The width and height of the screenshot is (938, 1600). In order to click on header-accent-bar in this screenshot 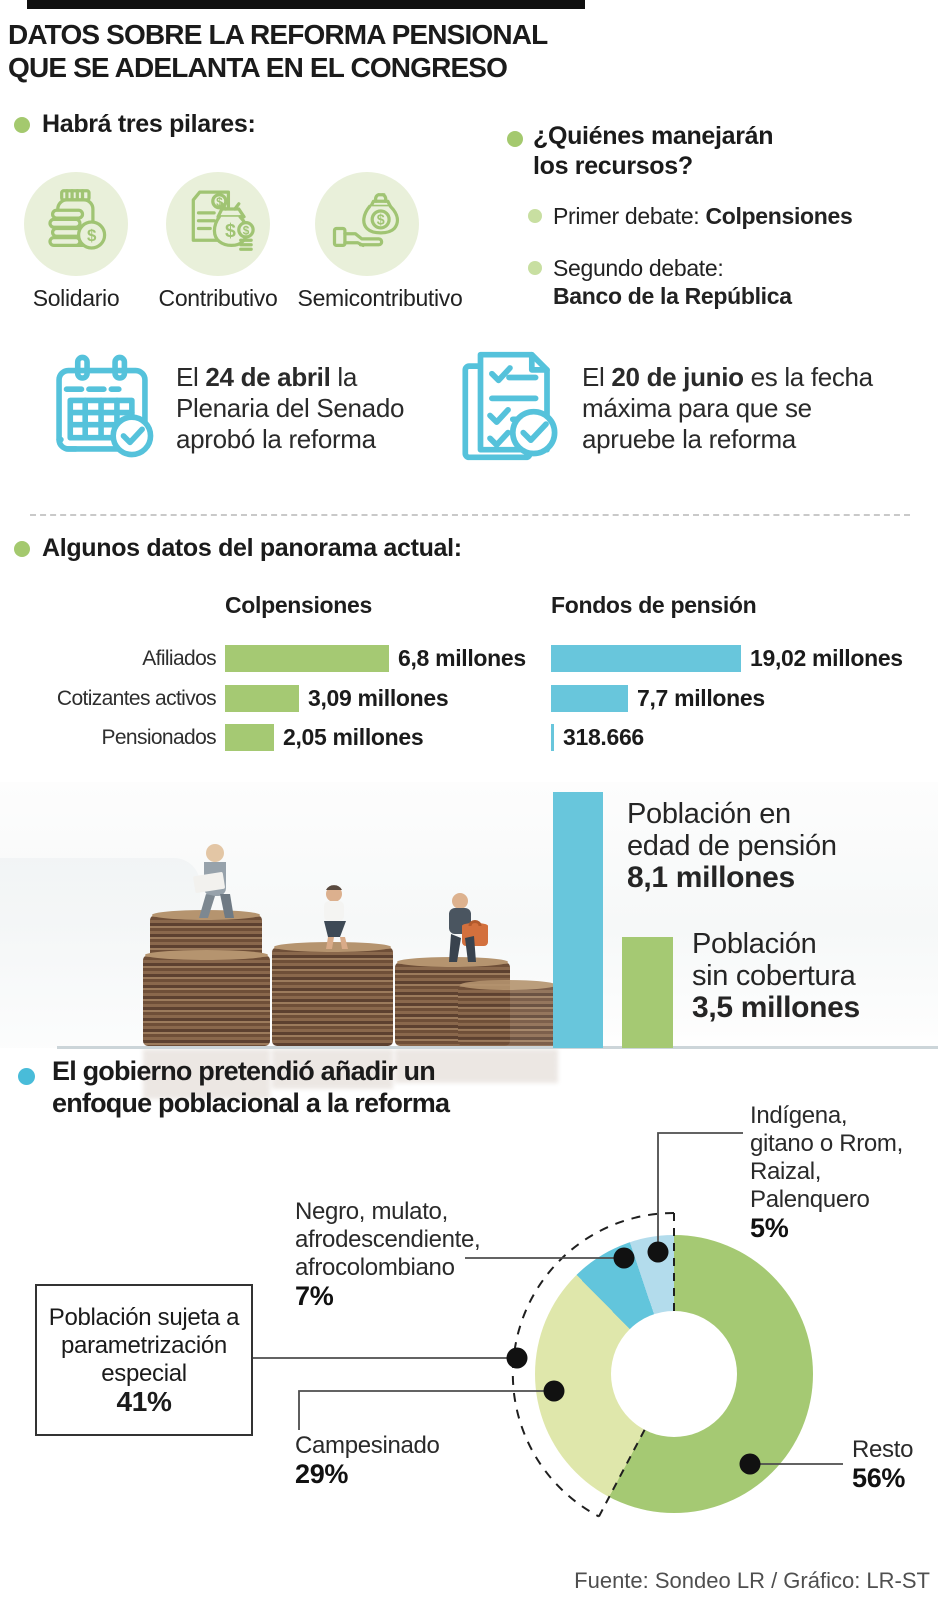, I will do `click(306, 4)`.